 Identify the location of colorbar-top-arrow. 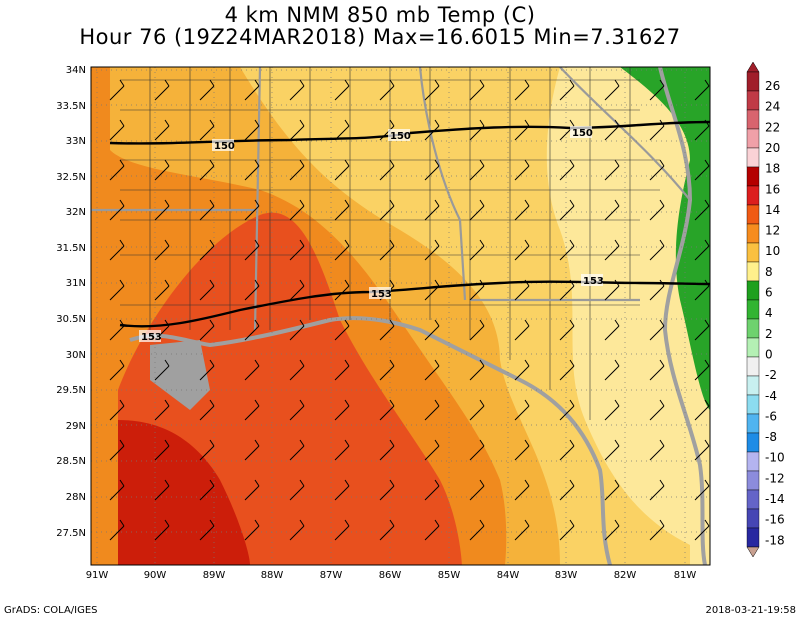
(753, 67).